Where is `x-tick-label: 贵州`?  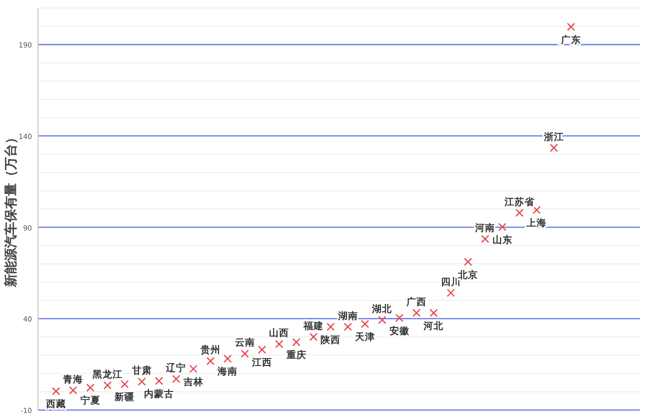 x-tick-label: 贵州 is located at coordinates (210, 350).